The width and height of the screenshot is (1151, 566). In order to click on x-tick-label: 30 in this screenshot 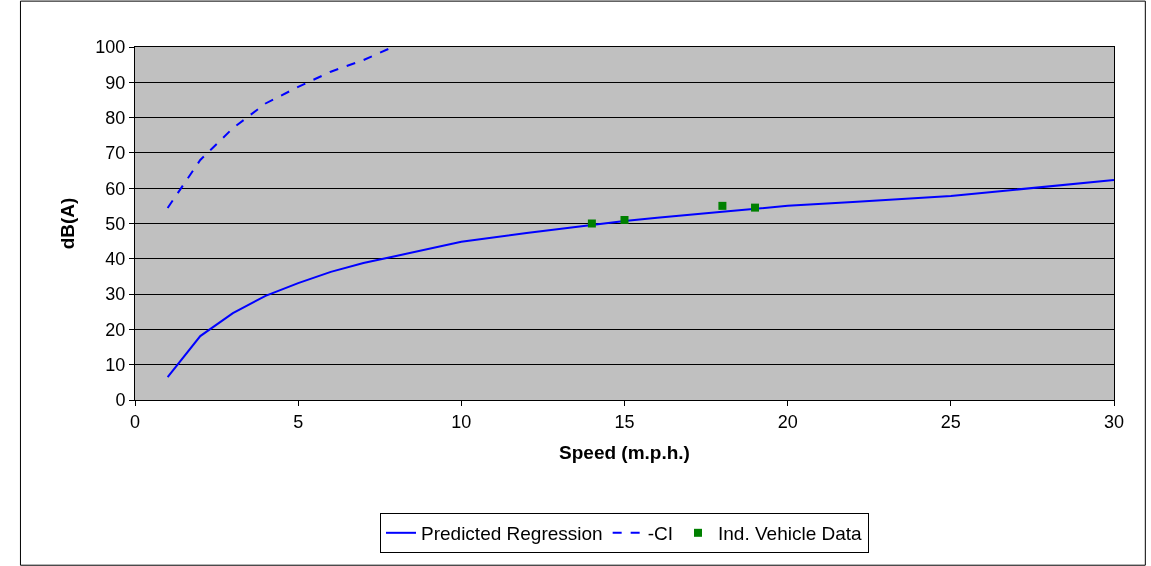, I will do `click(1114, 421)`.